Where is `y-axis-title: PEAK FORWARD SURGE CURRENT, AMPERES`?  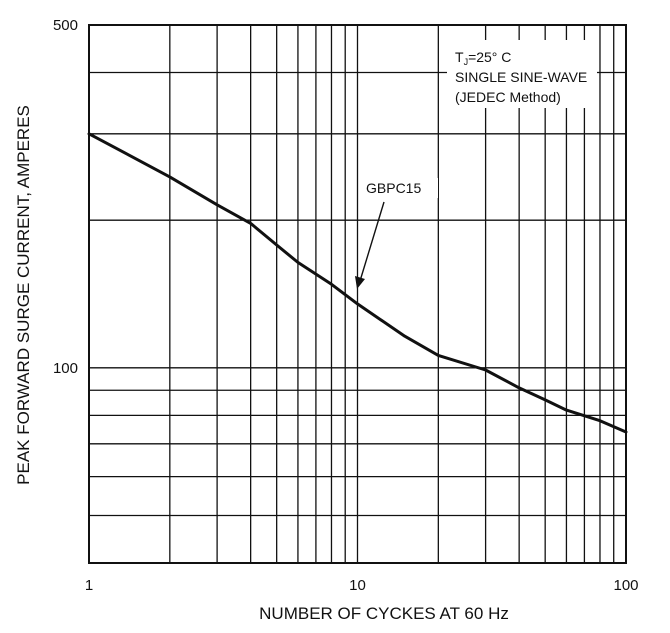 y-axis-title: PEAK FORWARD SURGE CURRENT, AMPERES is located at coordinates (23, 295).